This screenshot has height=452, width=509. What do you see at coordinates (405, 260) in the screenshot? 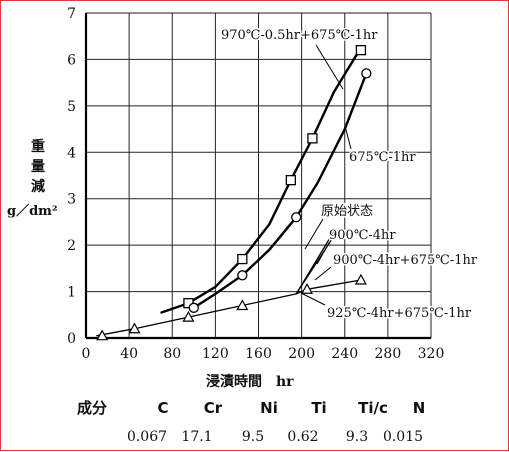
I see `annotation-label: 900℃-4hr+675℃-1hr` at bounding box center [405, 260].